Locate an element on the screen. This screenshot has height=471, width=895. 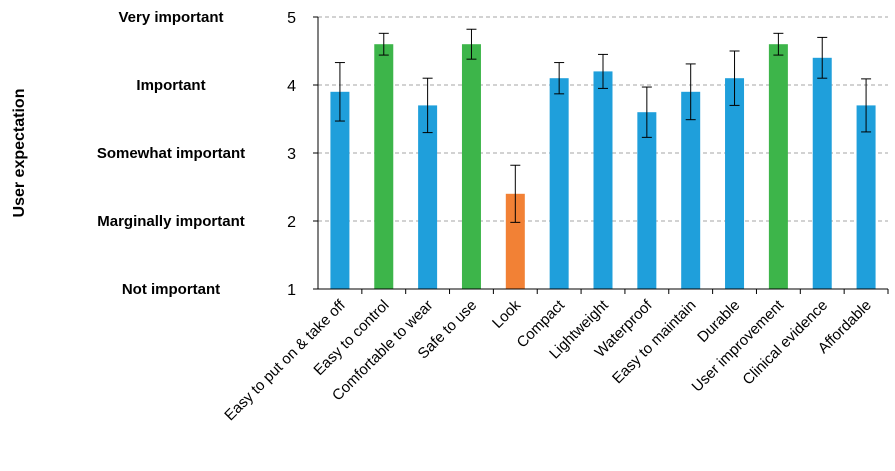
category-label: Easy to control is located at coordinates (351, 338).